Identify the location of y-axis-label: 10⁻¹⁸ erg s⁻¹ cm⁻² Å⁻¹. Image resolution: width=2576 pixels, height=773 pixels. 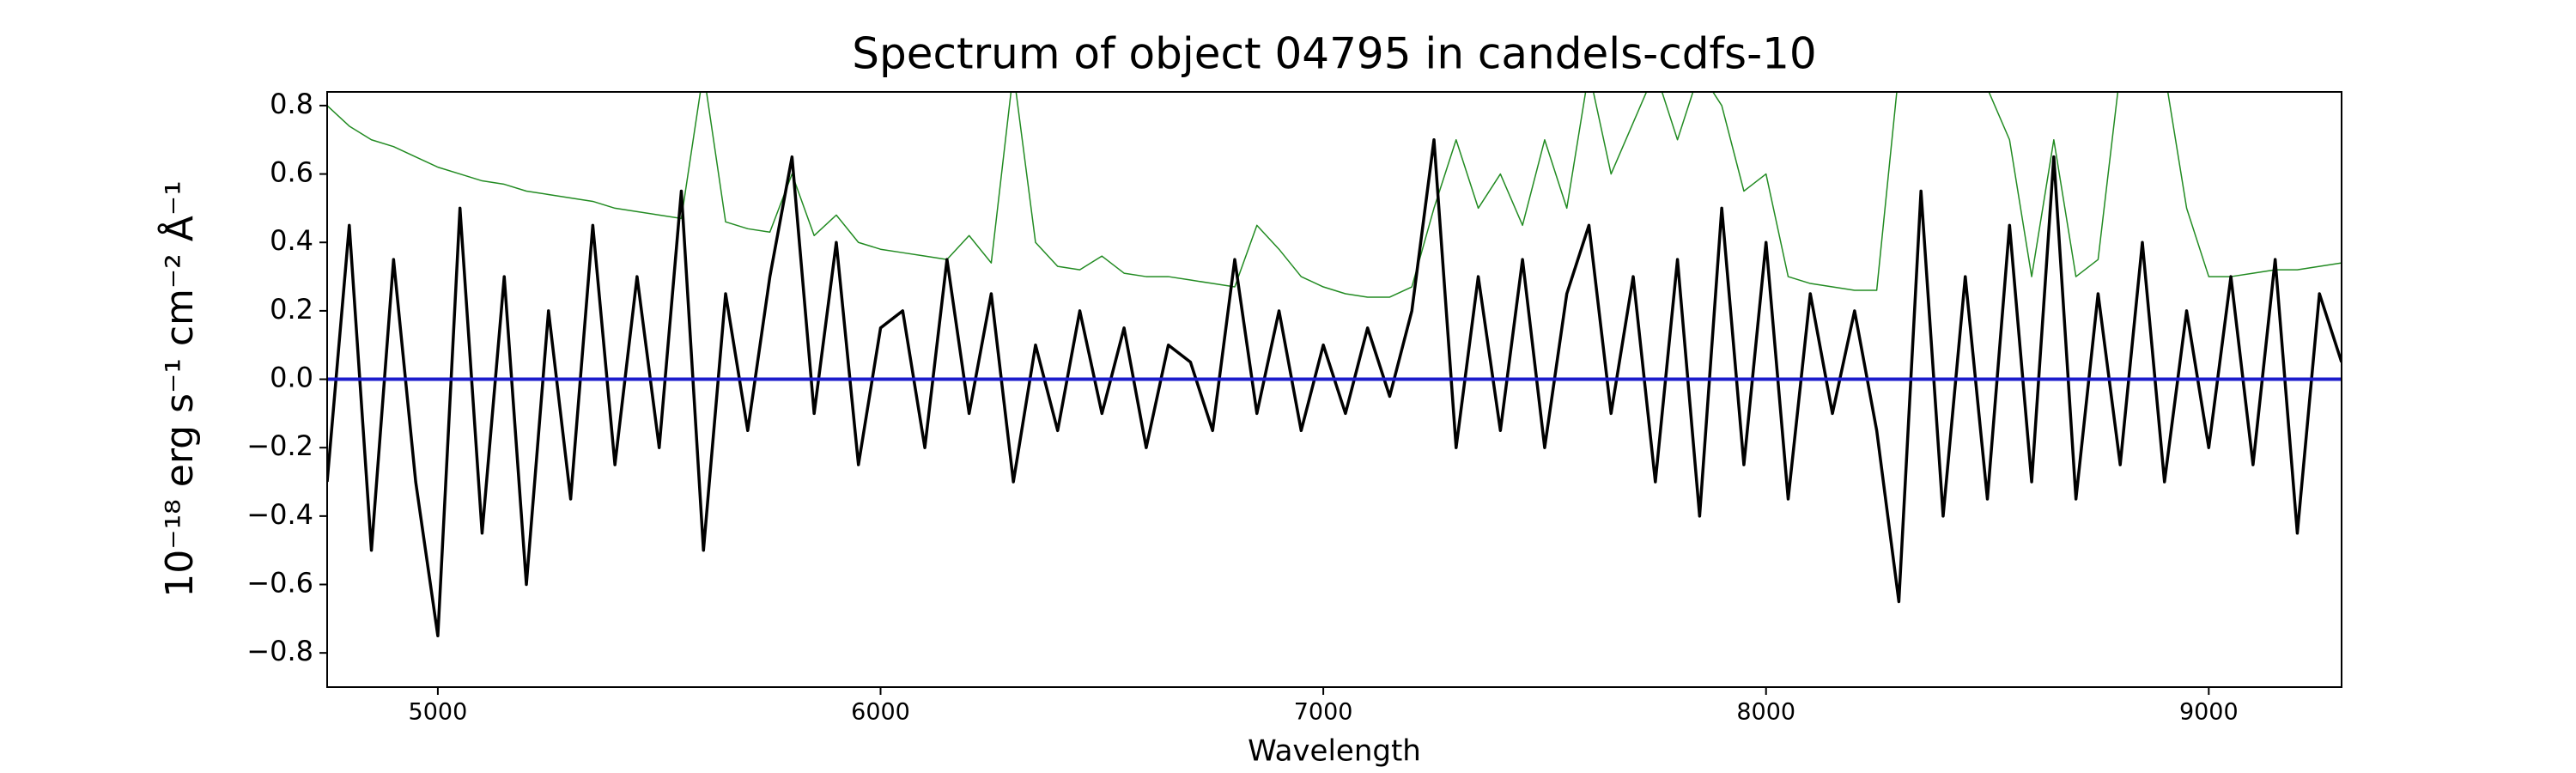
(179, 388).